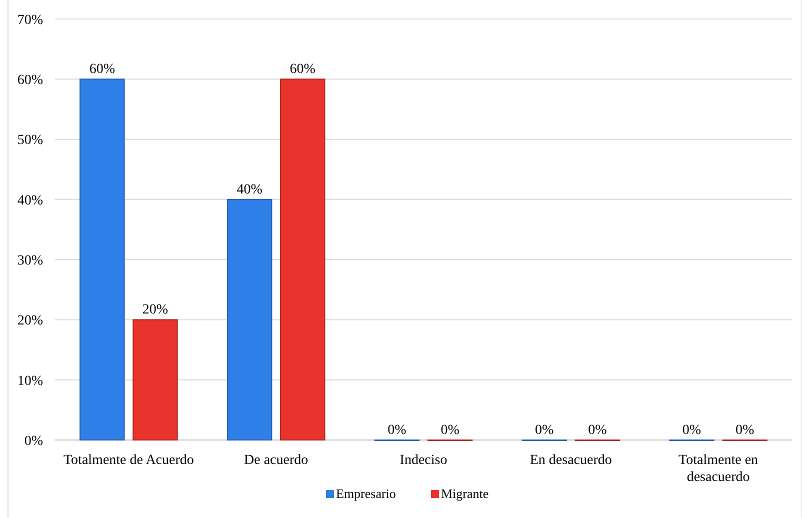 This screenshot has width=802, height=518. What do you see at coordinates (249, 190) in the screenshot?
I see `text: 40%` at bounding box center [249, 190].